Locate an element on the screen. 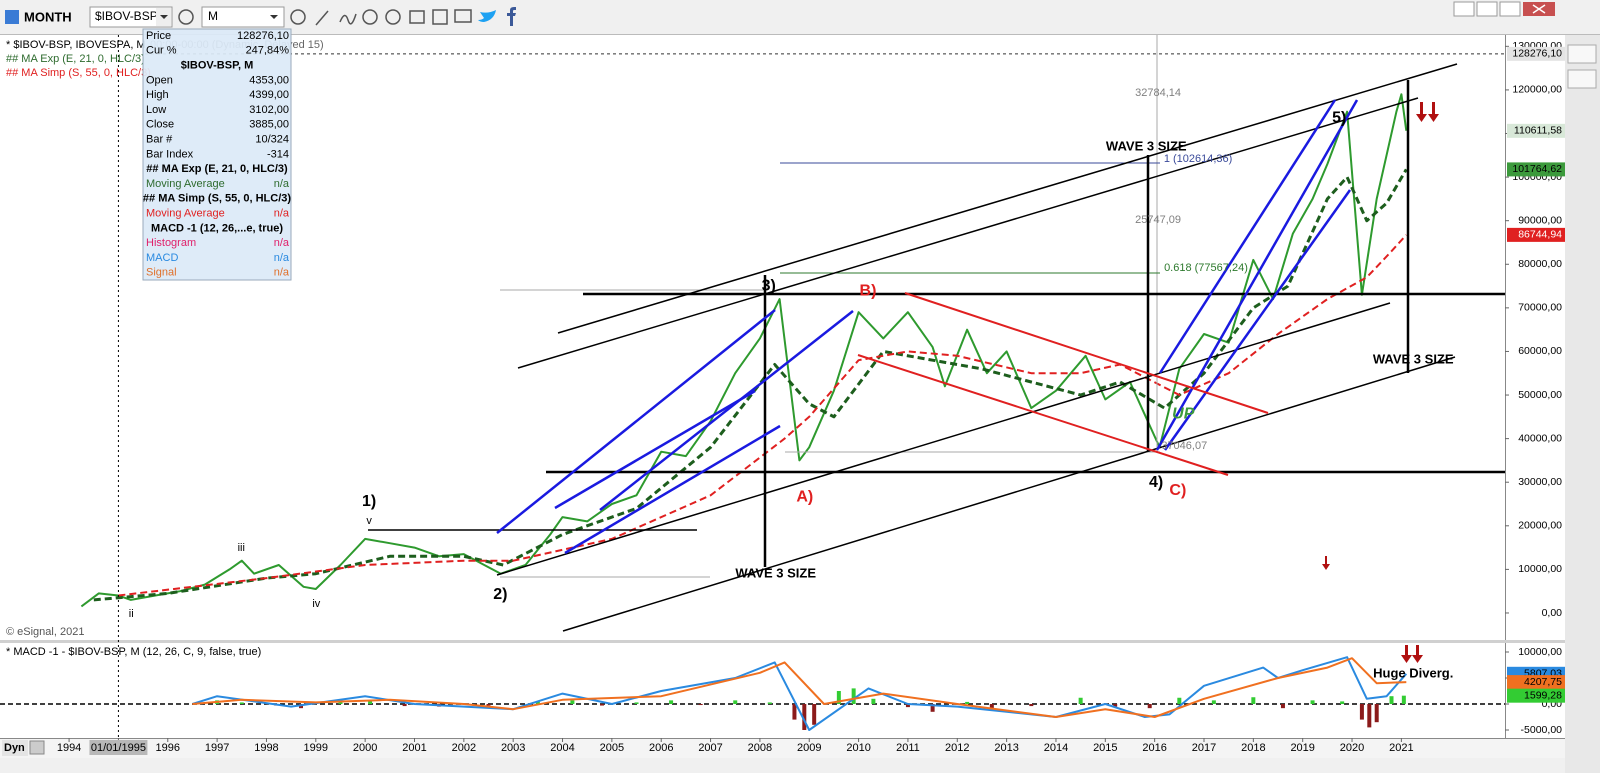 The height and width of the screenshot is (773, 1600). symbol-text: $IBOV-BSP is located at coordinates (126, 16).